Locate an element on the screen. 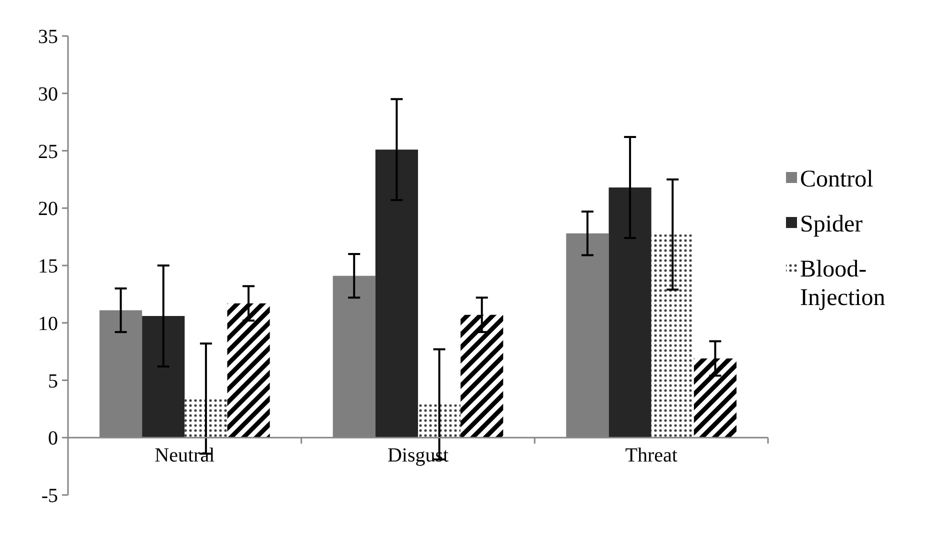  y-tick-label: 20 is located at coordinates (48, 209).